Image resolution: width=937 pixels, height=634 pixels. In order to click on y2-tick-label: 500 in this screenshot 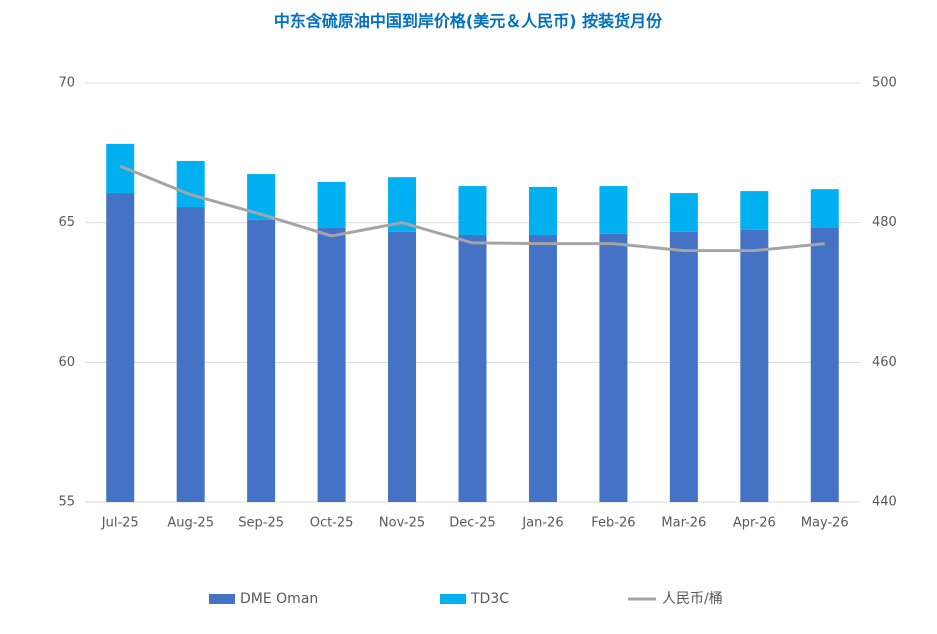, I will do `click(884, 83)`.